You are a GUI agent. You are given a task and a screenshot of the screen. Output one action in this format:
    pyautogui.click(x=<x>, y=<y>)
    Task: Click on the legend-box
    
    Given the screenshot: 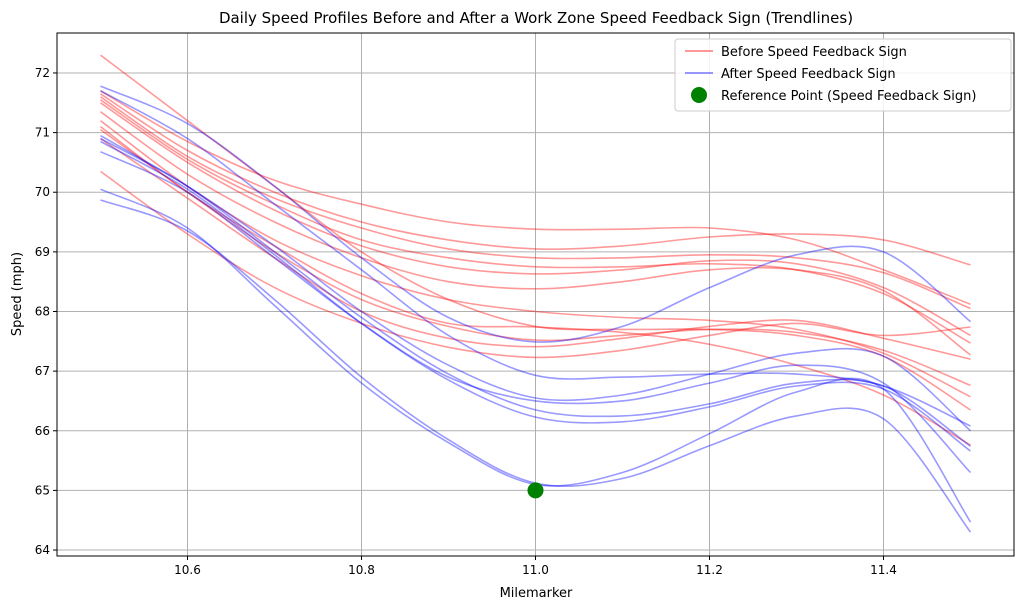 What is the action you would take?
    pyautogui.click(x=843, y=75)
    